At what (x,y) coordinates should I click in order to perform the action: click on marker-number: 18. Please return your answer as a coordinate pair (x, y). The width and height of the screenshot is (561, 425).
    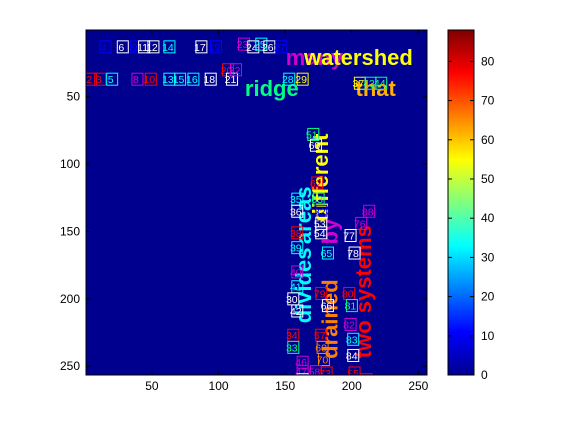
    Looking at the image, I should click on (209, 80).